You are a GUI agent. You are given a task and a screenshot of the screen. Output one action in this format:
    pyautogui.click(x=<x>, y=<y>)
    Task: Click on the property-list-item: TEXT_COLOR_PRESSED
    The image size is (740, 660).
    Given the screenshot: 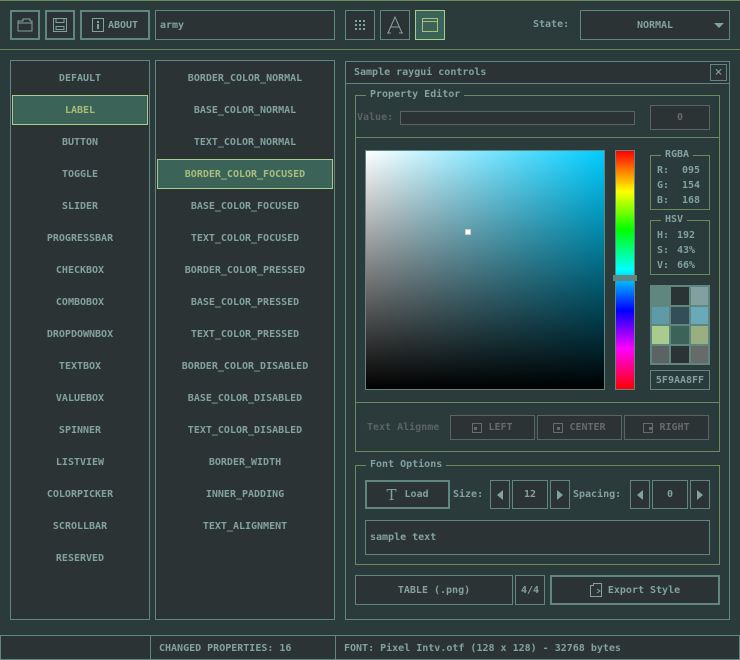 What is the action you would take?
    pyautogui.click(x=245, y=334)
    